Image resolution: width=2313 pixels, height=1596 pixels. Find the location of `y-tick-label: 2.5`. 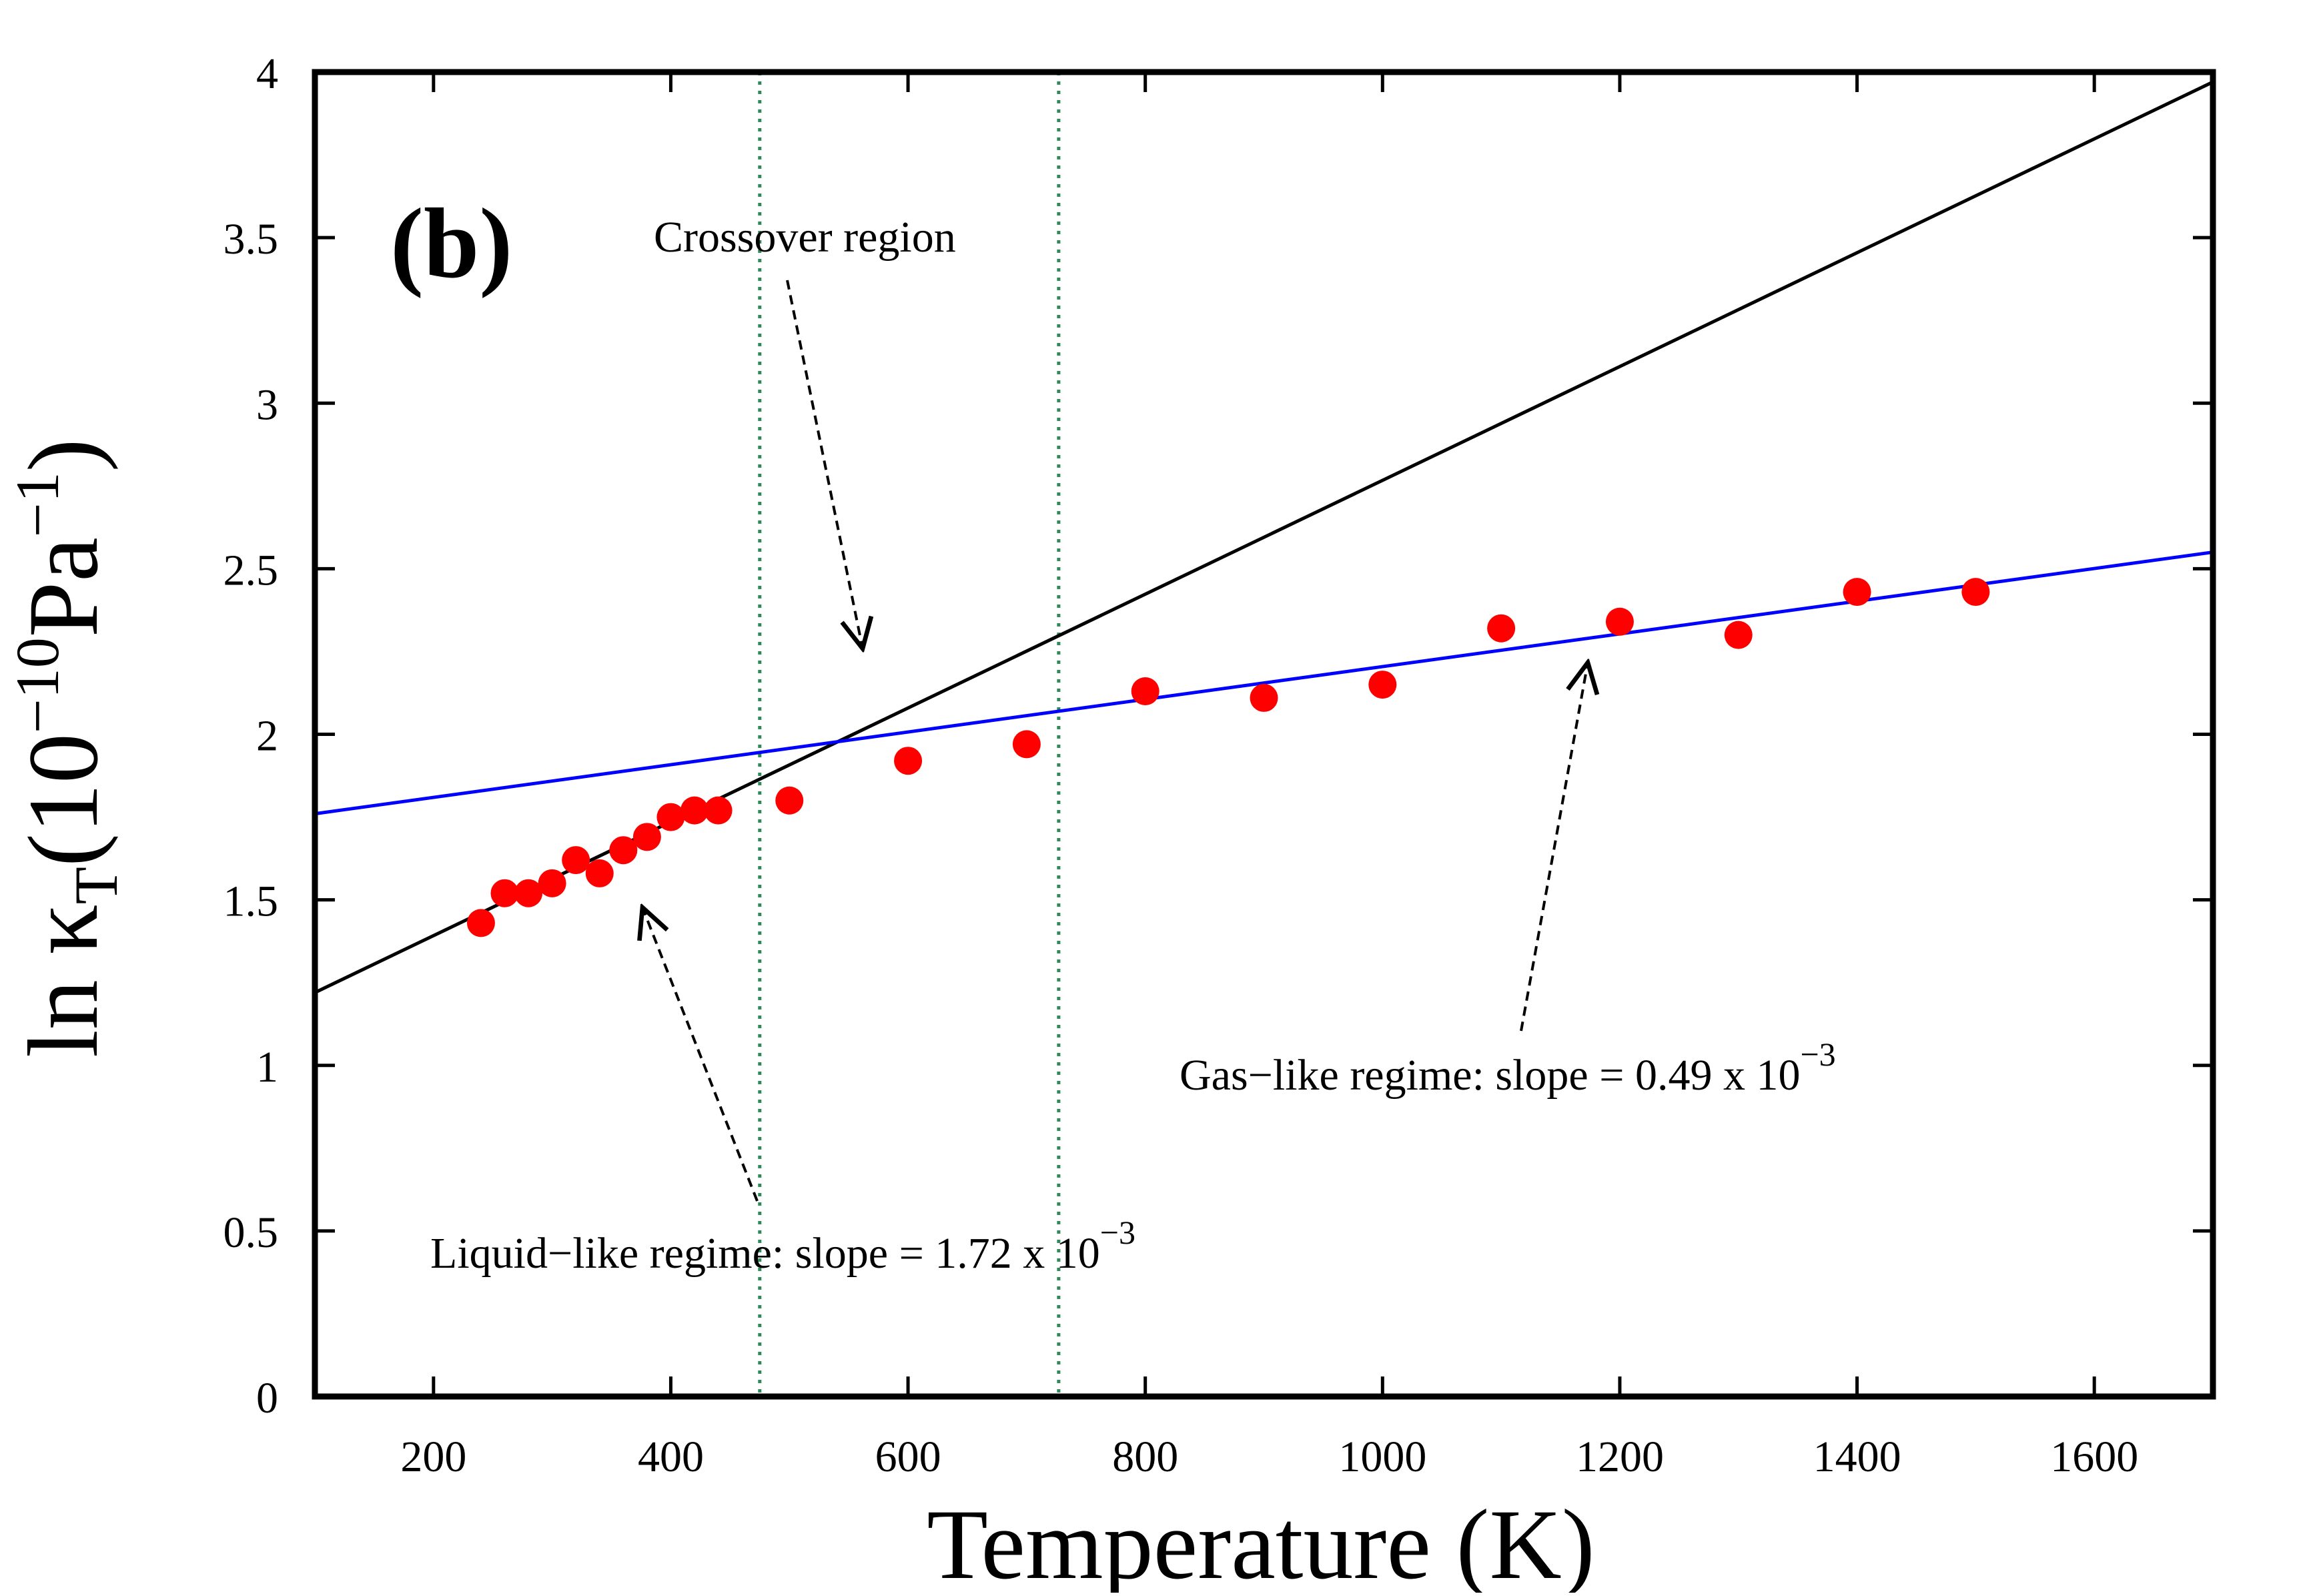

y-tick-label: 2.5 is located at coordinates (251, 570).